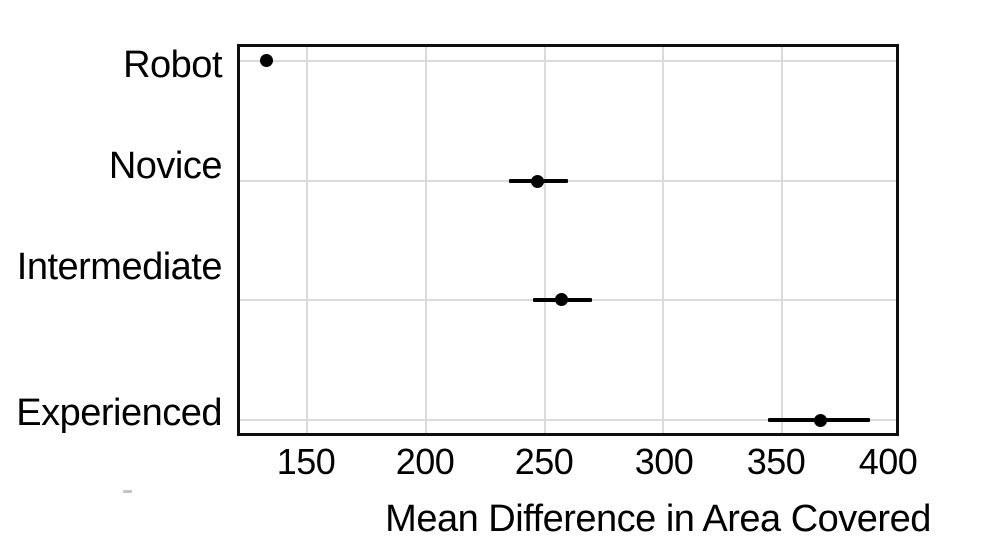  What do you see at coordinates (119, 413) in the screenshot?
I see `category-label-experienced: Experienced` at bounding box center [119, 413].